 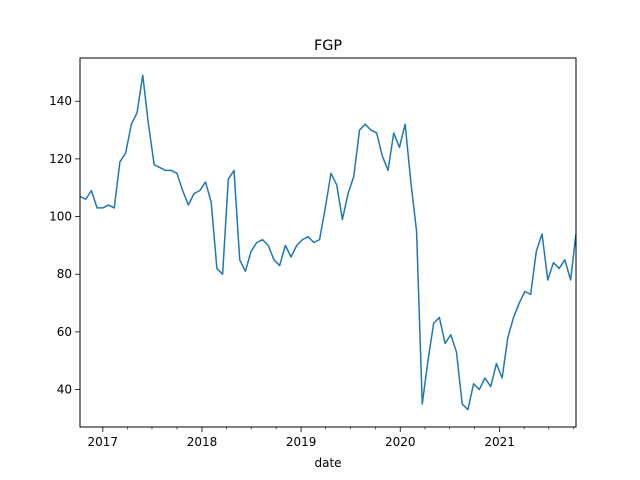 What do you see at coordinates (64, 245) in the screenshot?
I see `y-axis-ticks: 40 60 80 100 120 140` at bounding box center [64, 245].